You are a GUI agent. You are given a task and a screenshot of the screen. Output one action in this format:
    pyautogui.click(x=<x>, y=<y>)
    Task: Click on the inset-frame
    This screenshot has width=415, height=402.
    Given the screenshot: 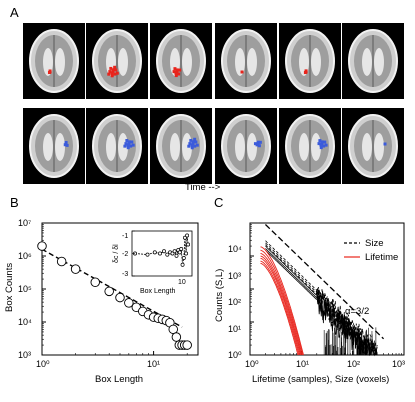 What is the action you would take?
    pyautogui.click(x=162, y=253)
    